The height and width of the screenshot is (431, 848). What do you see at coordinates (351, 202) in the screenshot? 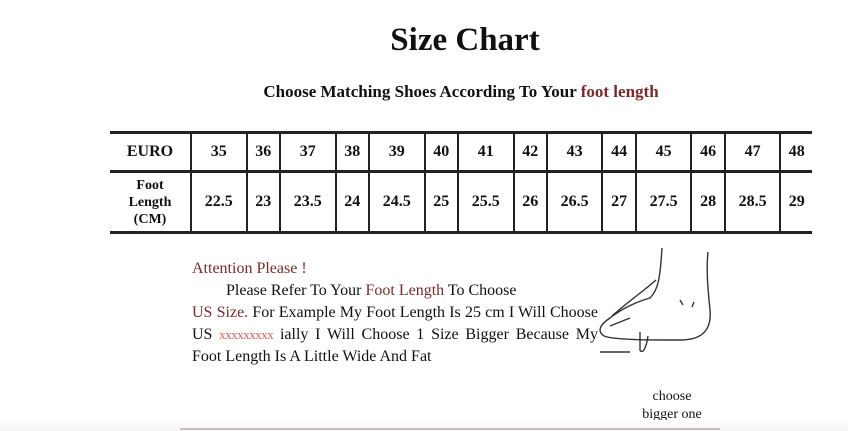
I see `foot-length-cell: 24` at bounding box center [351, 202].